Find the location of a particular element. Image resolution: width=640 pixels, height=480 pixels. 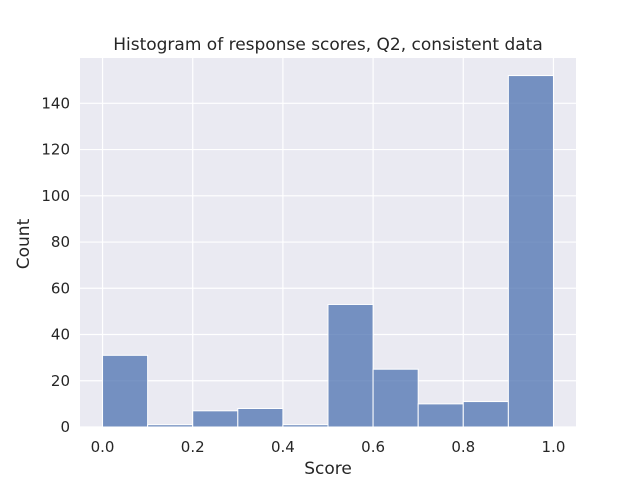

x-tick-label: 0.8 is located at coordinates (463, 447).